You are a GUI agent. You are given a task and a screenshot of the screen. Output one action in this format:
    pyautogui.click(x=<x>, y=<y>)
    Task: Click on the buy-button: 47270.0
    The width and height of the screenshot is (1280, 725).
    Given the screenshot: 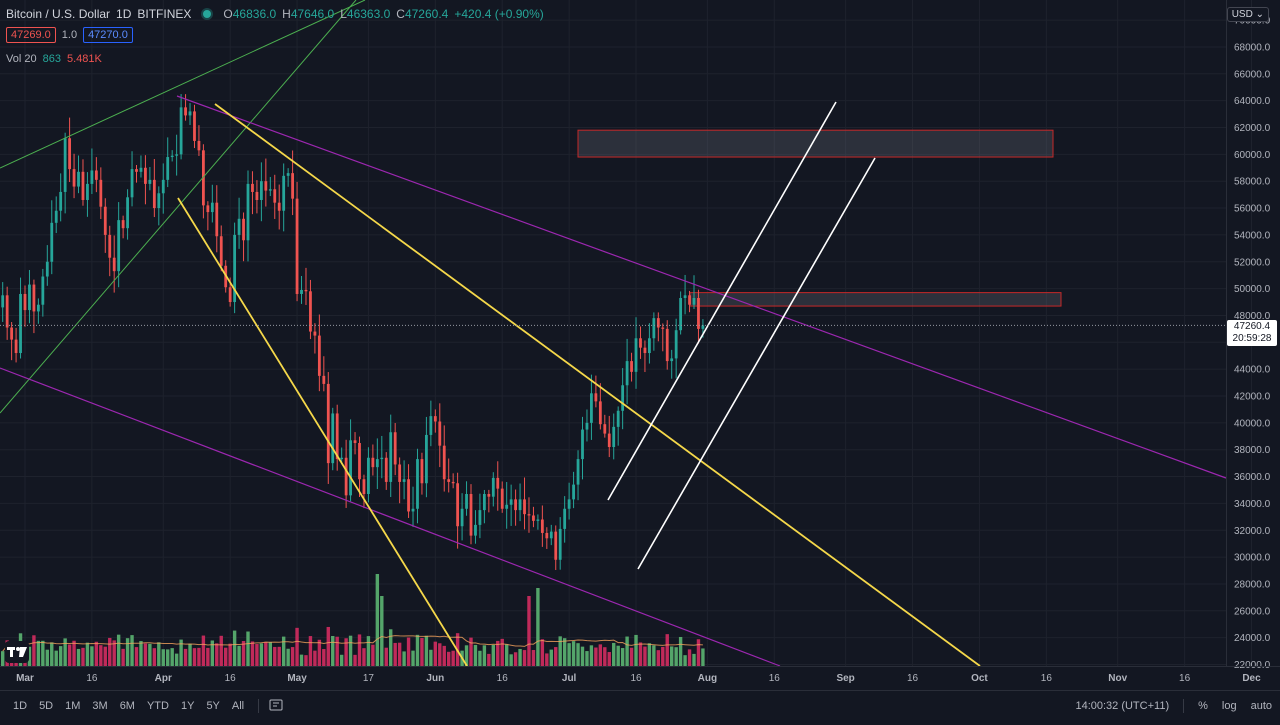 What is the action you would take?
    pyautogui.click(x=108, y=35)
    